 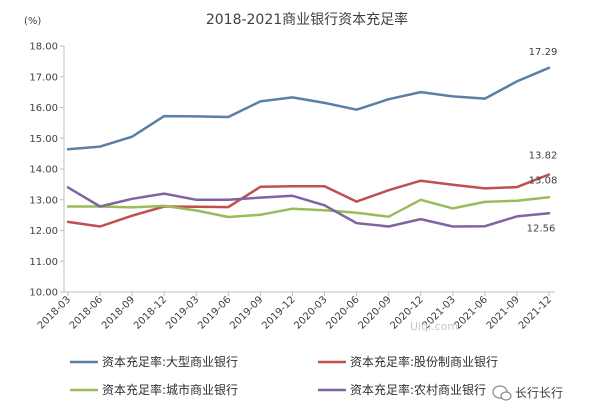 What do you see at coordinates (342, 312) in the screenshot?
I see `x-tick-label: 2020-06` at bounding box center [342, 312].